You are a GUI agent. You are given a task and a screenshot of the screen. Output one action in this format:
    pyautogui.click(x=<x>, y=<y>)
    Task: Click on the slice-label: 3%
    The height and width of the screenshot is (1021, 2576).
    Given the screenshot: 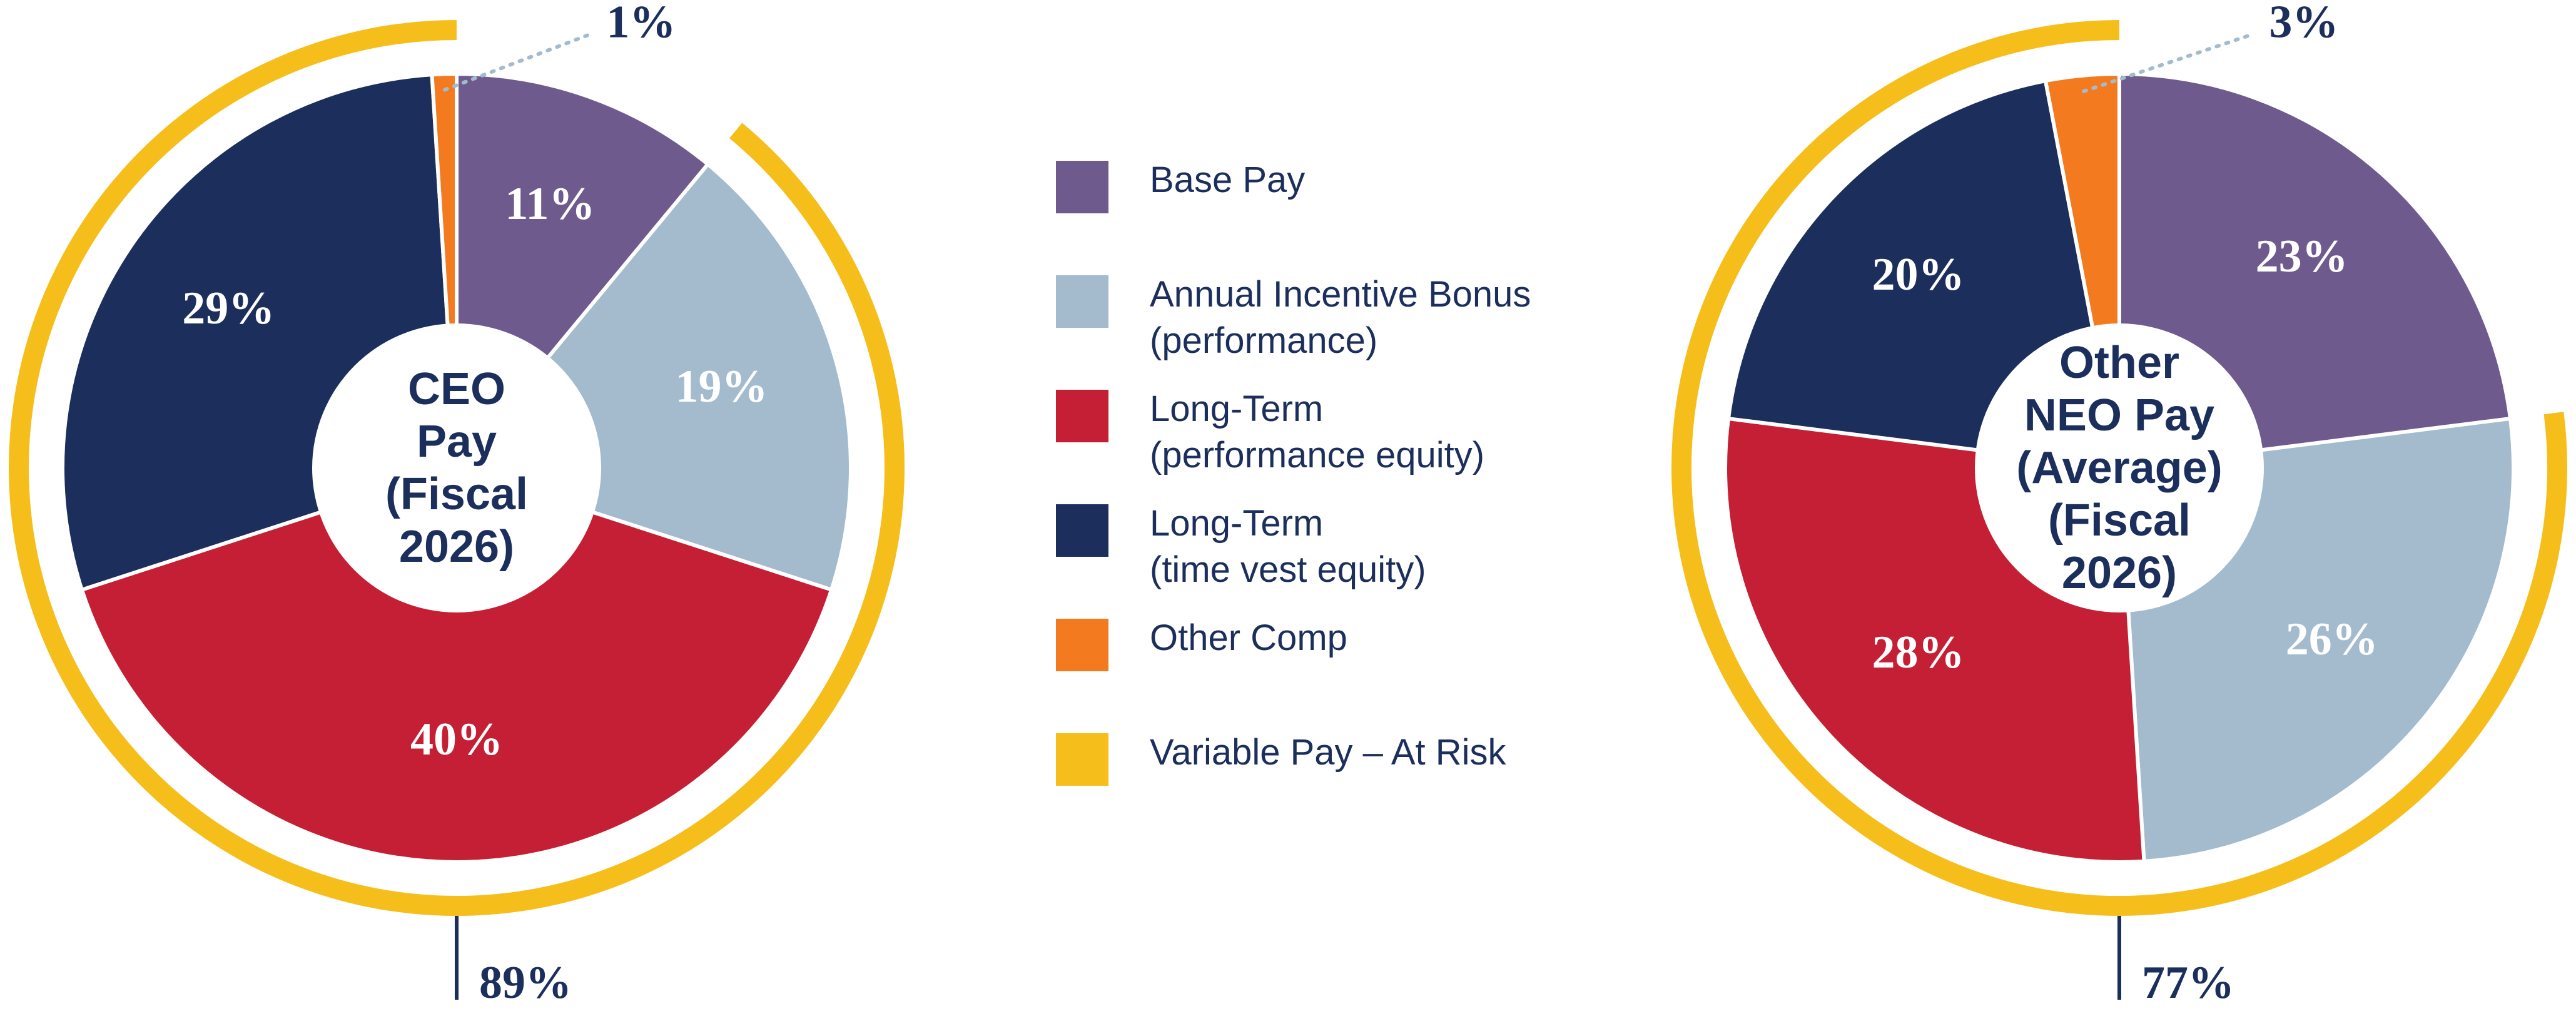 What is the action you would take?
    pyautogui.click(x=2303, y=24)
    